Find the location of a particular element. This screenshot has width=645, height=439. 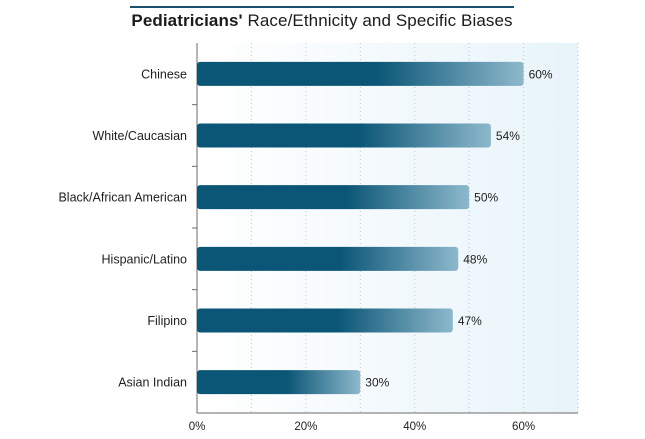

value-label: 30% is located at coordinates (377, 383).